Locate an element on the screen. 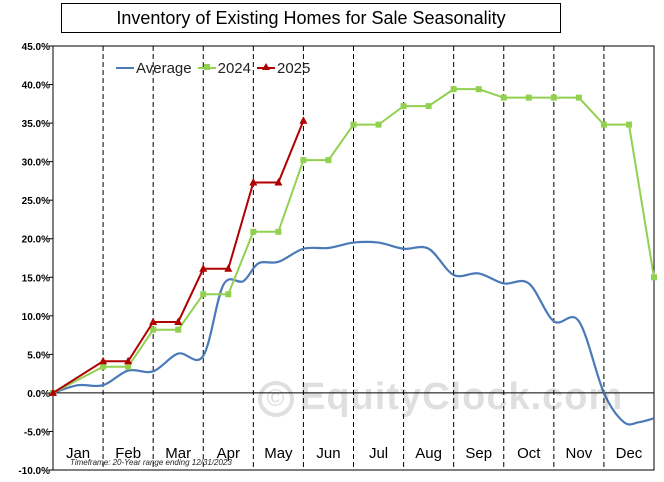  legend-item-2024: 2024 is located at coordinates (224, 68).